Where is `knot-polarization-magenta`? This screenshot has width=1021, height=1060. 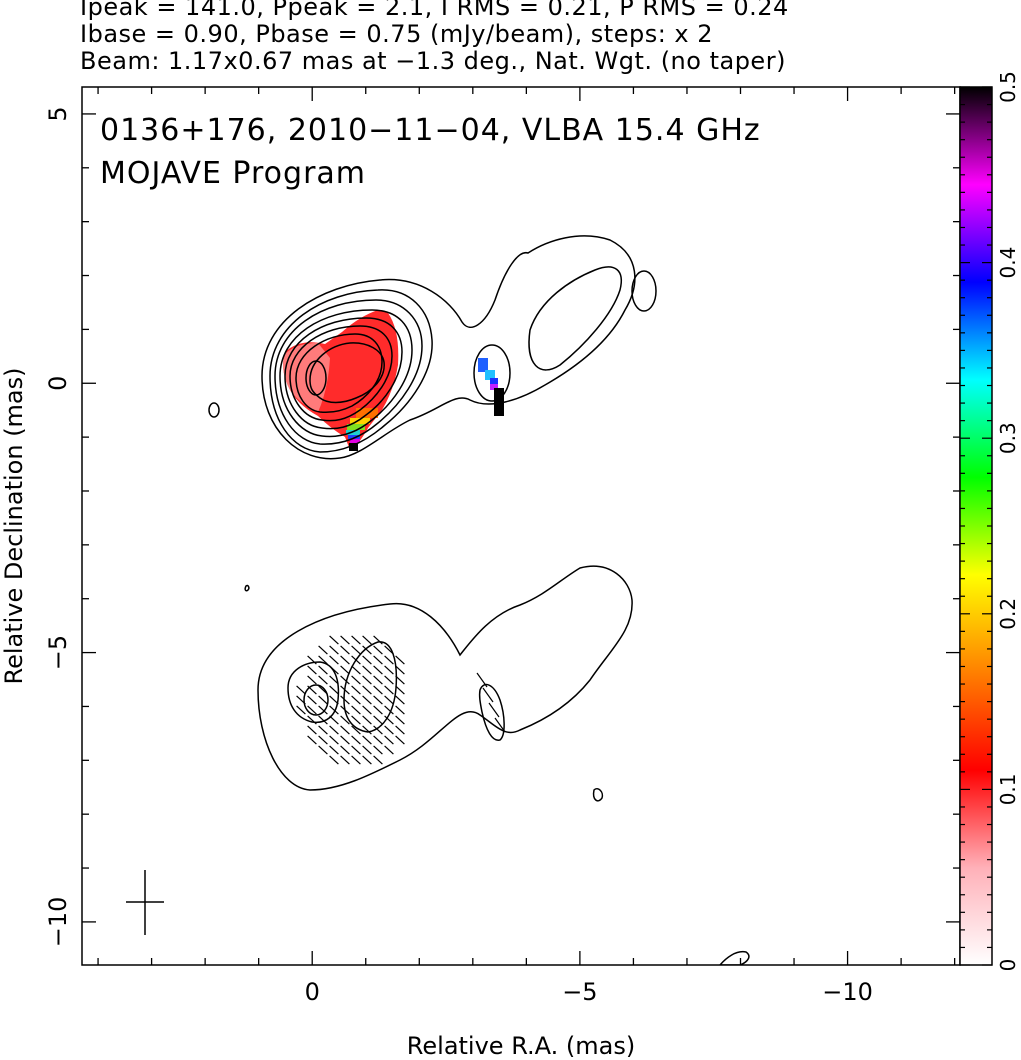 knot-polarization-magenta is located at coordinates (494, 387).